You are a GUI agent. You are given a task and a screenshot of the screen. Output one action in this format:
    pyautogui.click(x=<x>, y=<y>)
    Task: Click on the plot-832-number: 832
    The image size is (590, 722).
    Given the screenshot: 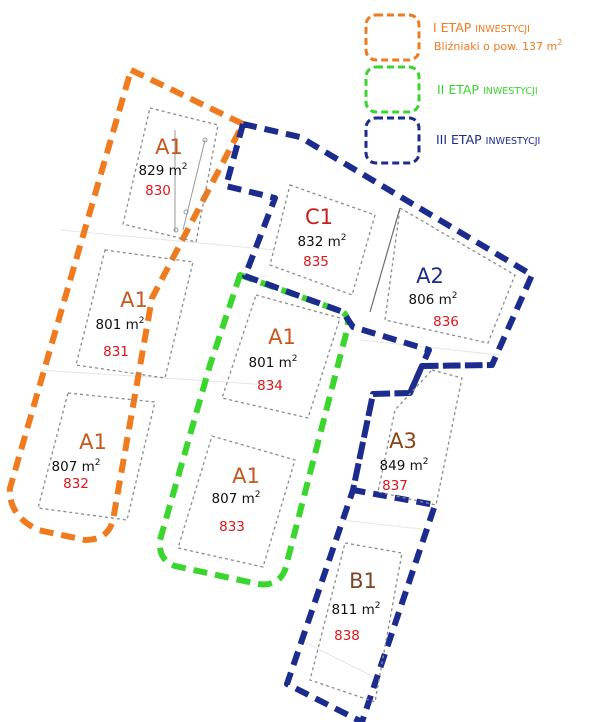 What is the action you would take?
    pyautogui.click(x=76, y=484)
    